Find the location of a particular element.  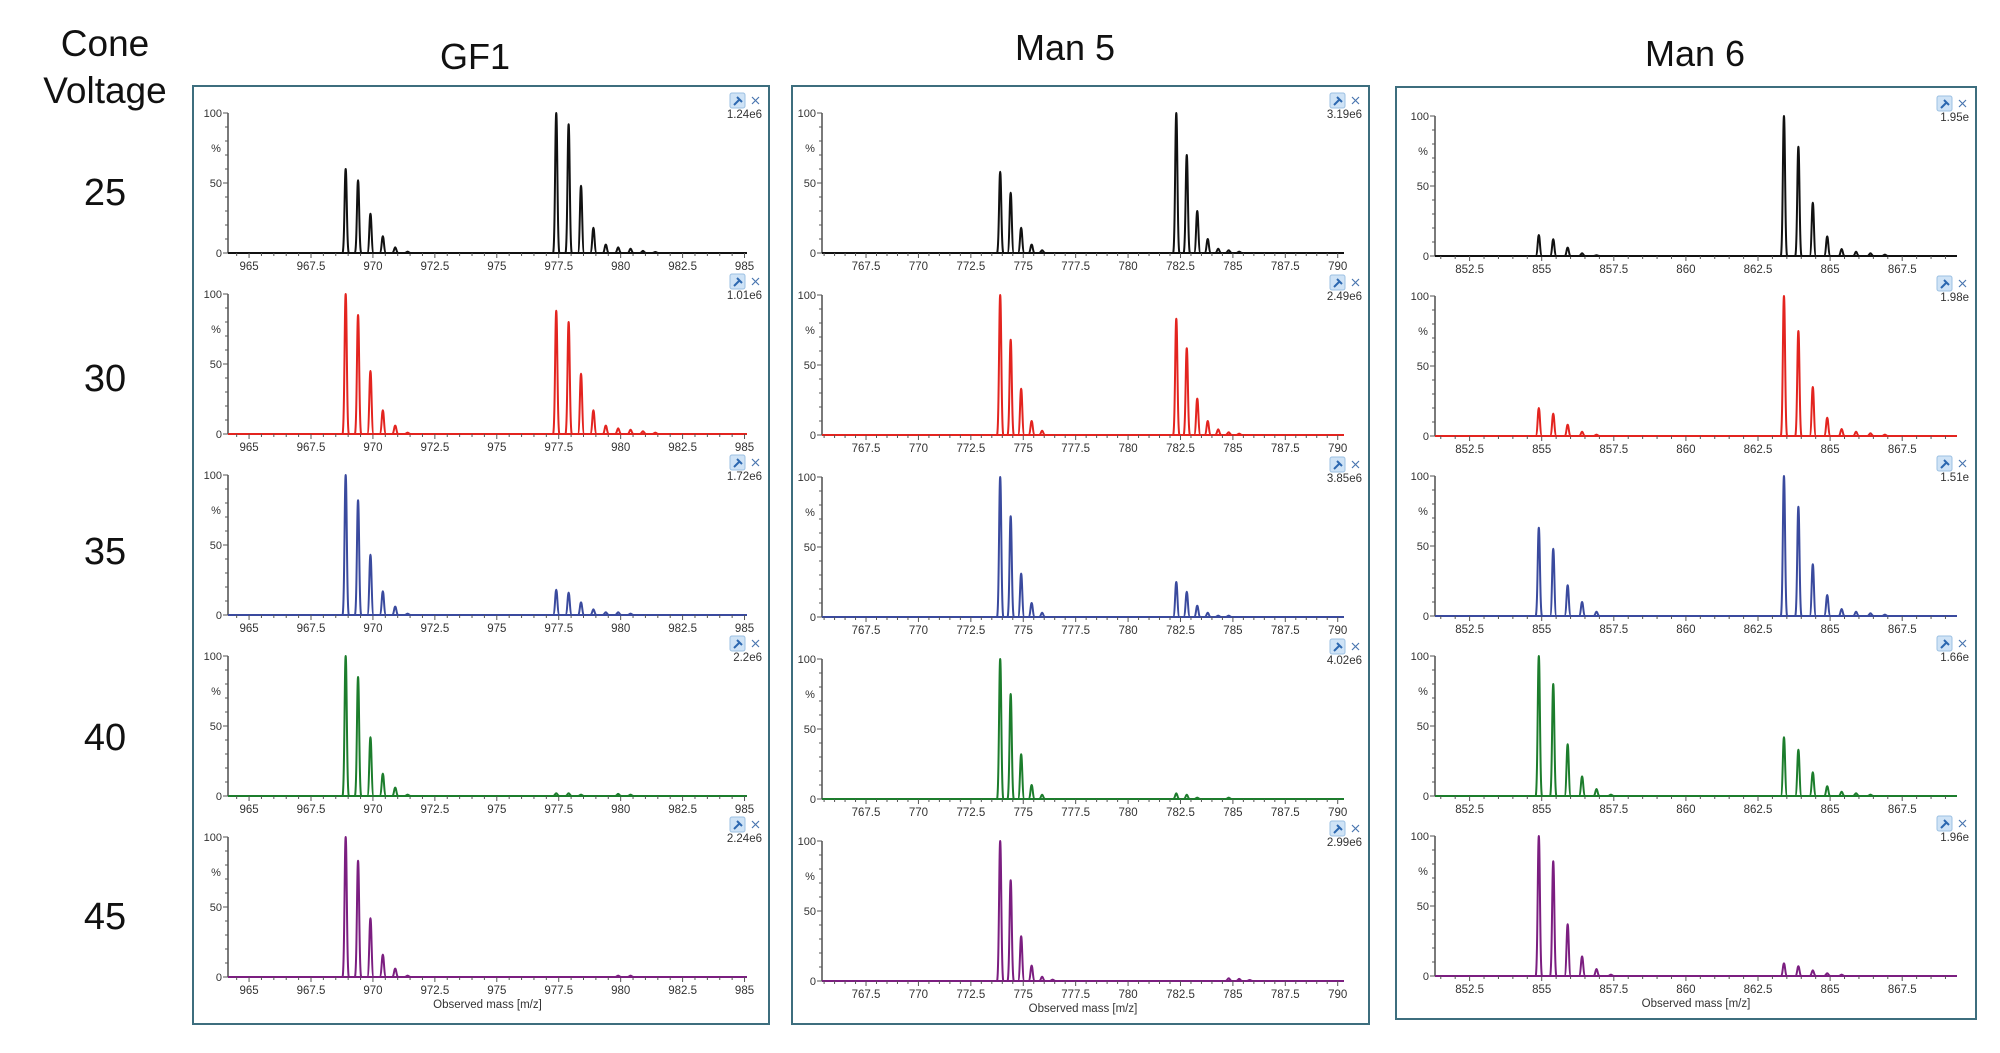

cone-voltage-label: 35 is located at coordinates (105, 552).